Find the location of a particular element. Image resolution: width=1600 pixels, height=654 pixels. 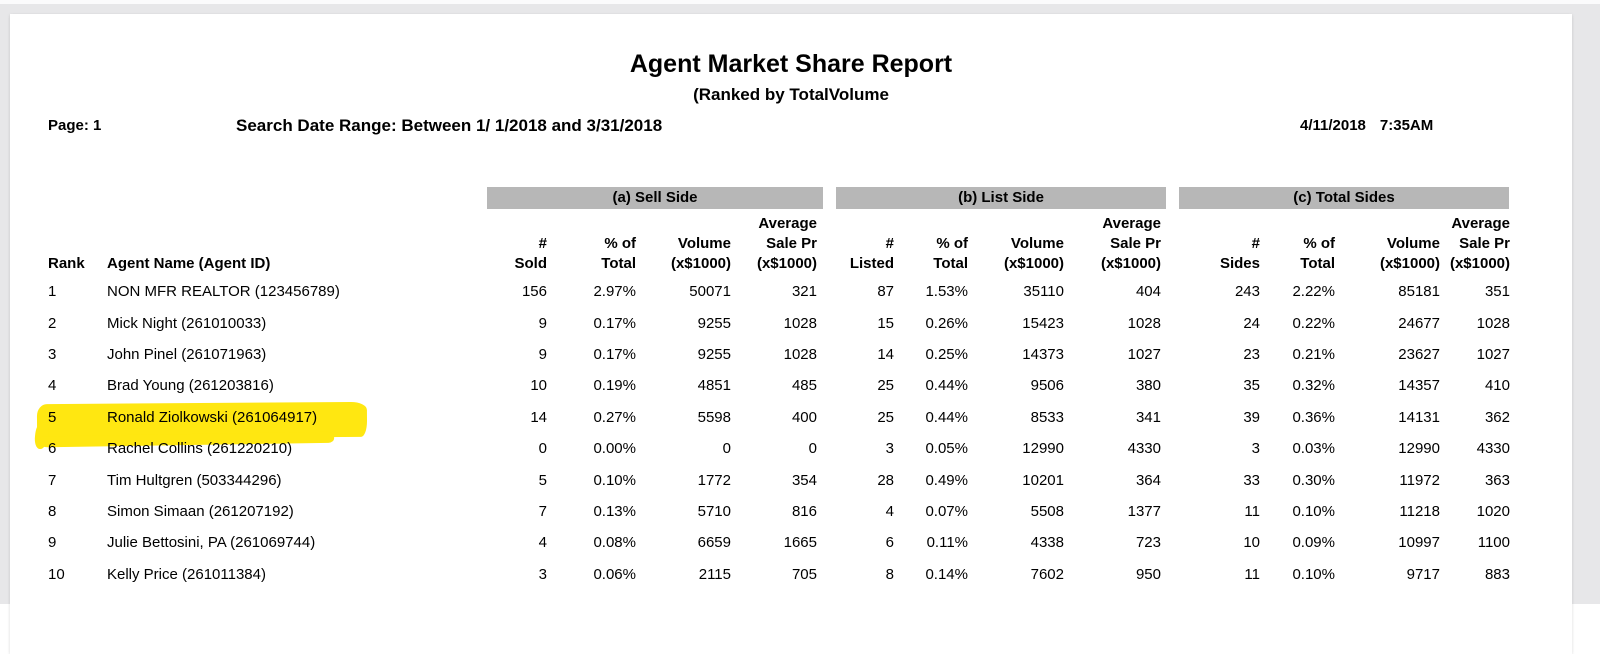

cell: 380 is located at coordinates (1148, 386).